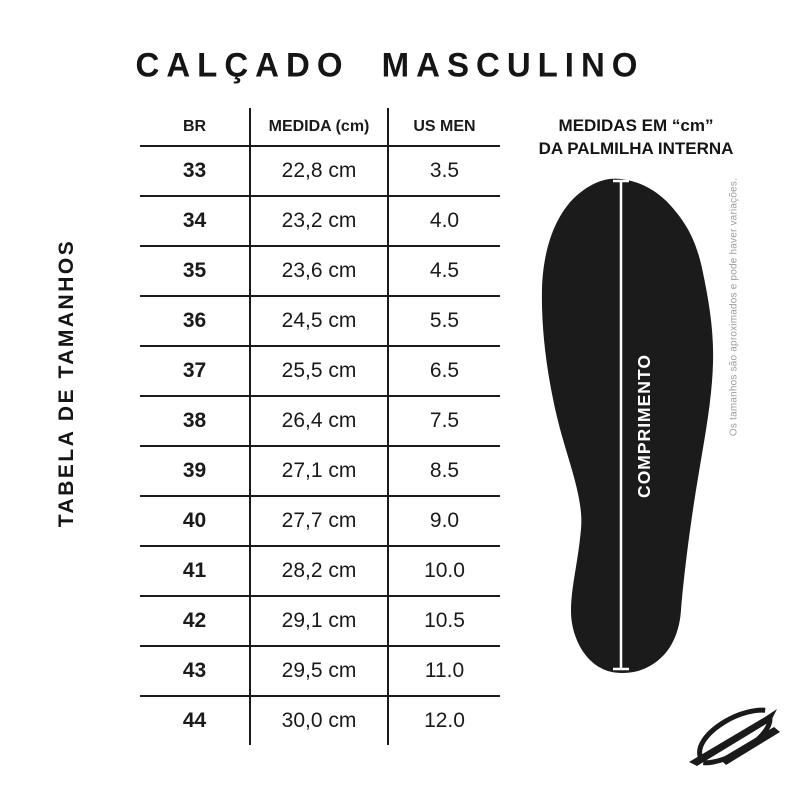 This screenshot has width=800, height=800. Describe the element at coordinates (444, 321) in the screenshot. I see `cell-us-size: 5.5` at that location.